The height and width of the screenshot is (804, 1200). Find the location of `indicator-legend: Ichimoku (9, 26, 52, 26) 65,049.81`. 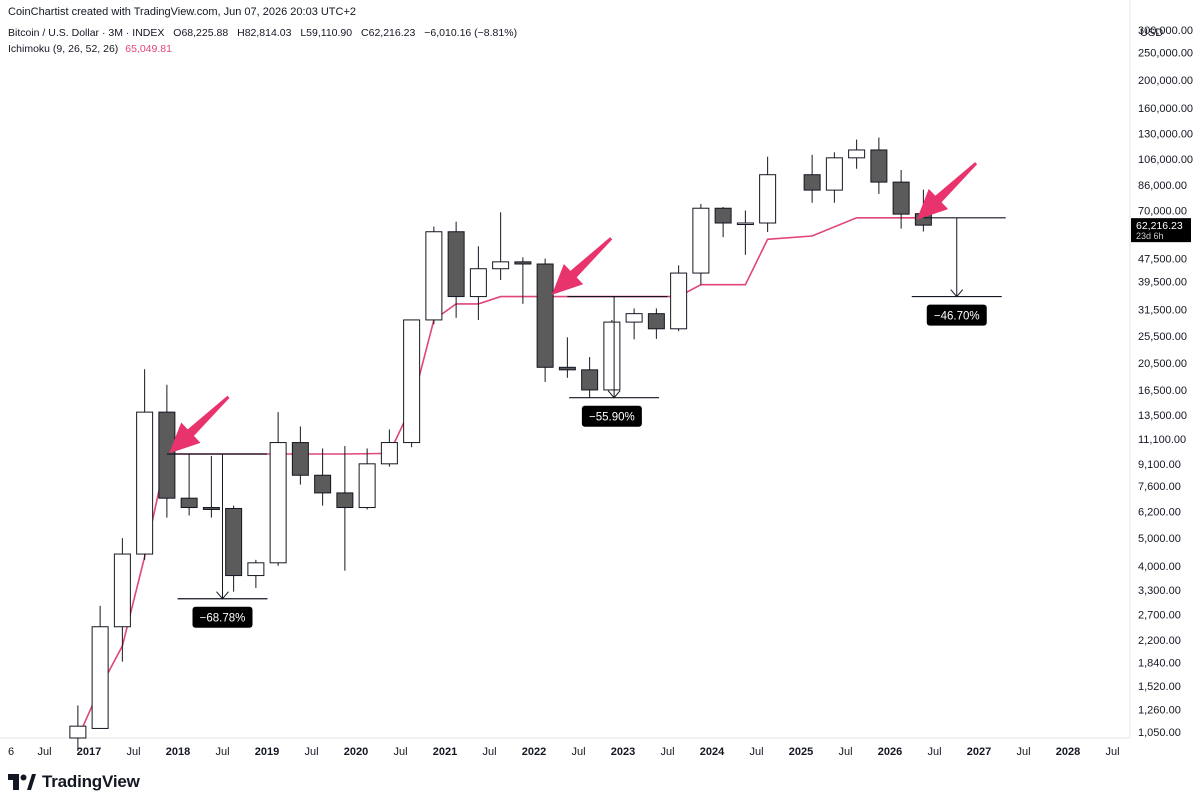

indicator-legend: Ichimoku (9, 26, 52, 26) 65,049.81 is located at coordinates (458, 49).